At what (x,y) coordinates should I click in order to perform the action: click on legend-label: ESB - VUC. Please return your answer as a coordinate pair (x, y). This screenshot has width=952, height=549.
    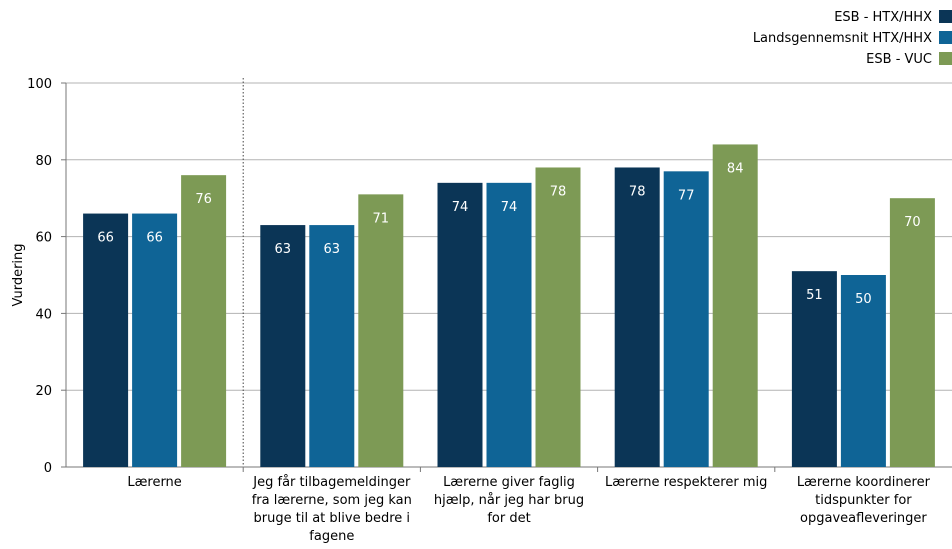
    Looking at the image, I should click on (899, 59).